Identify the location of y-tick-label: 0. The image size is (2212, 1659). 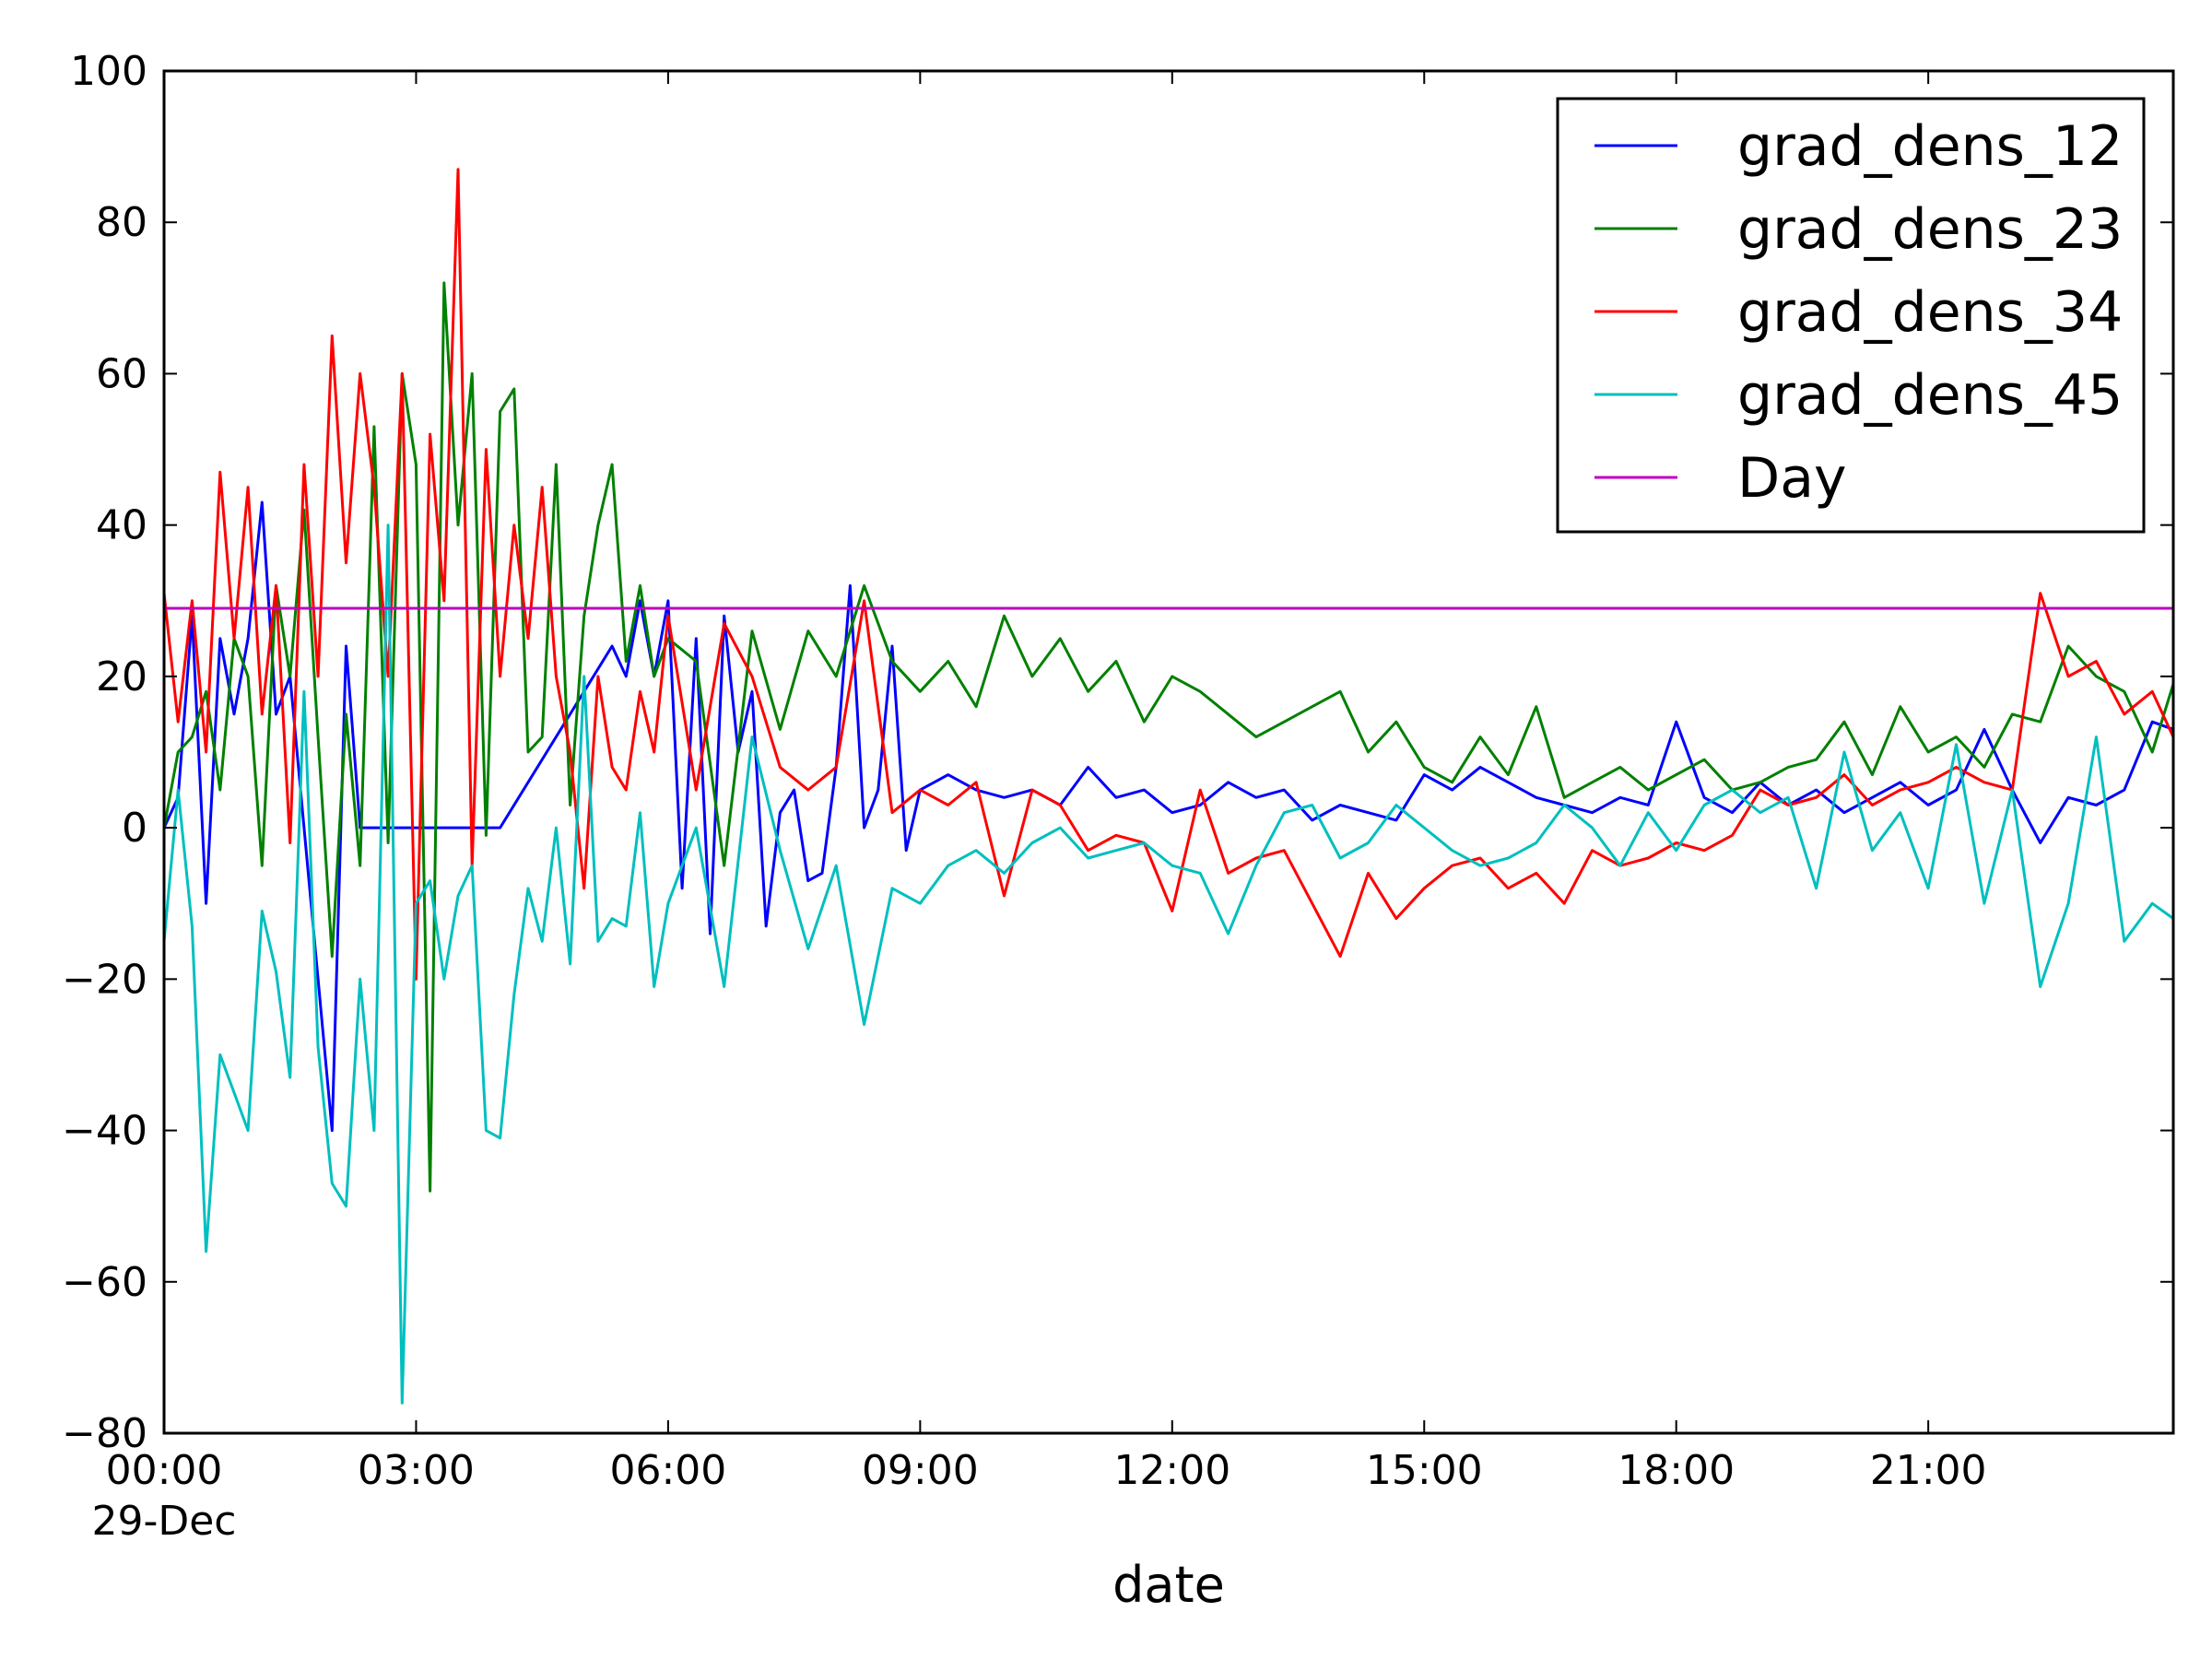
(134, 828).